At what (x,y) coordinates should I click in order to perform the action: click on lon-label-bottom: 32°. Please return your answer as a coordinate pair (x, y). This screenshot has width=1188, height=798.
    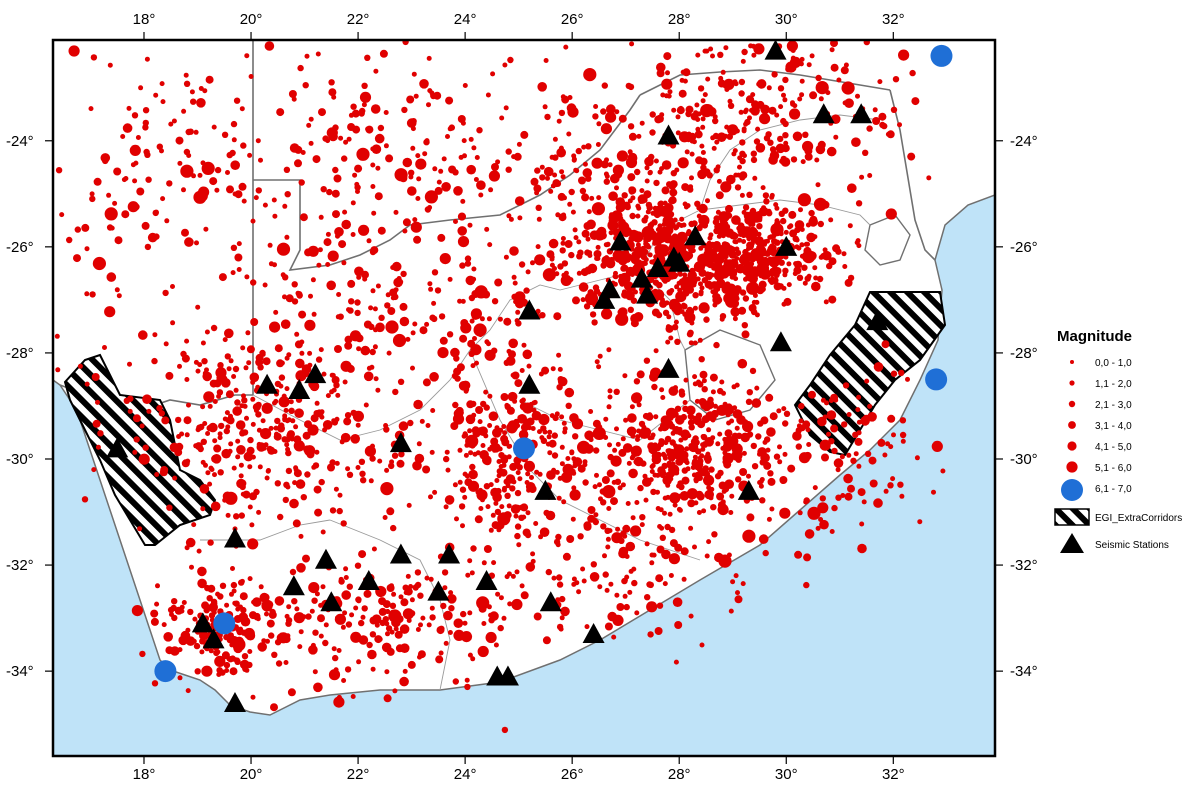
    Looking at the image, I should click on (893, 774).